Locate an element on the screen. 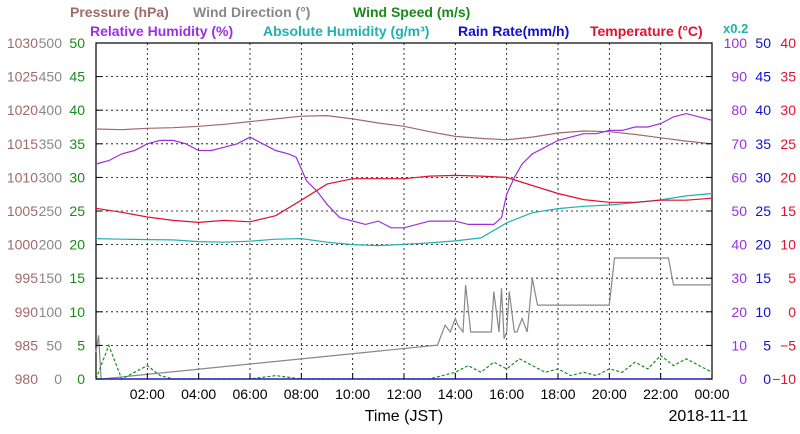 Image resolution: width=800 pixels, height=434 pixels. series-wind-speed-m-s is located at coordinates (404, 361).